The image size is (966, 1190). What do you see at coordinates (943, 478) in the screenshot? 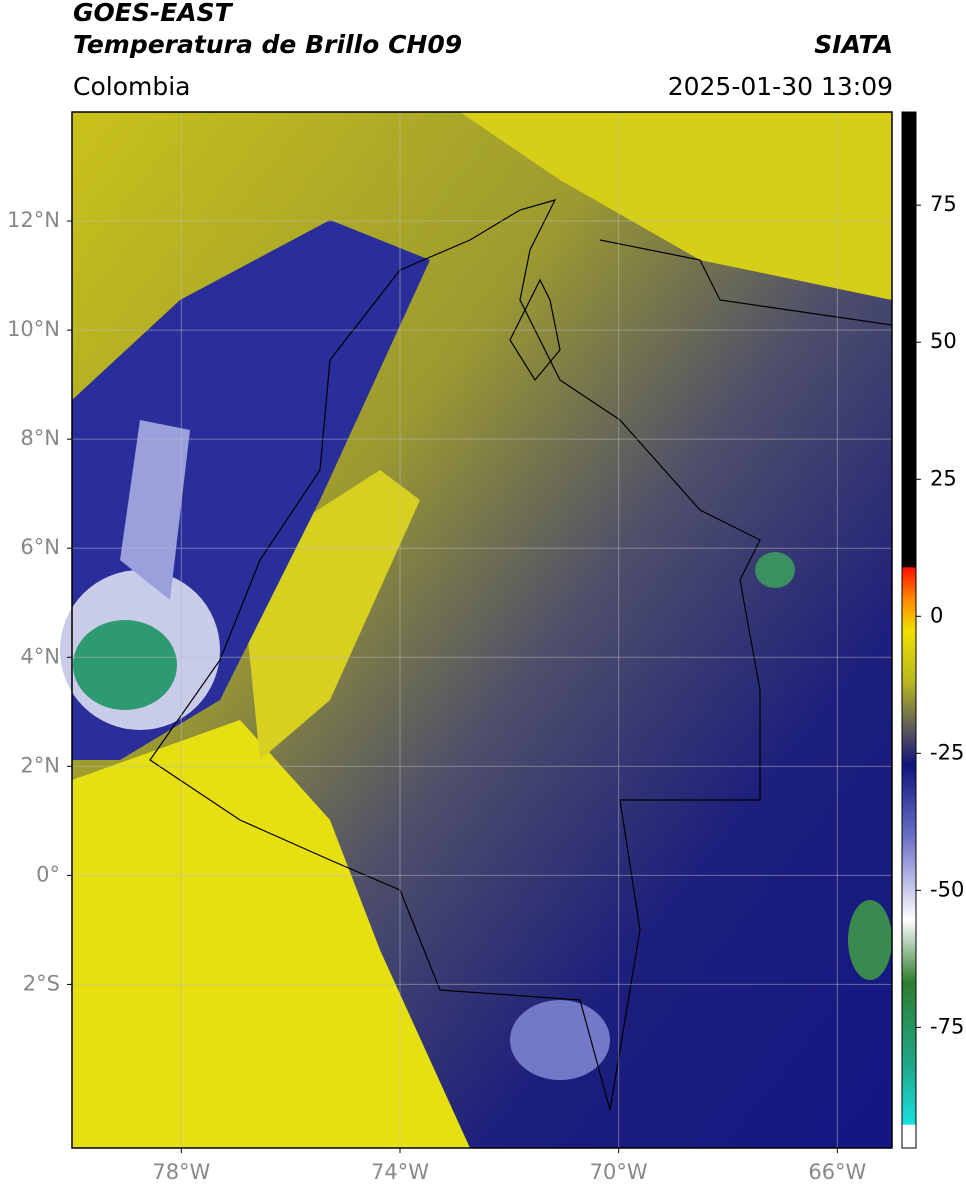
I see `colorbar-tick-label: 25` at bounding box center [943, 478].